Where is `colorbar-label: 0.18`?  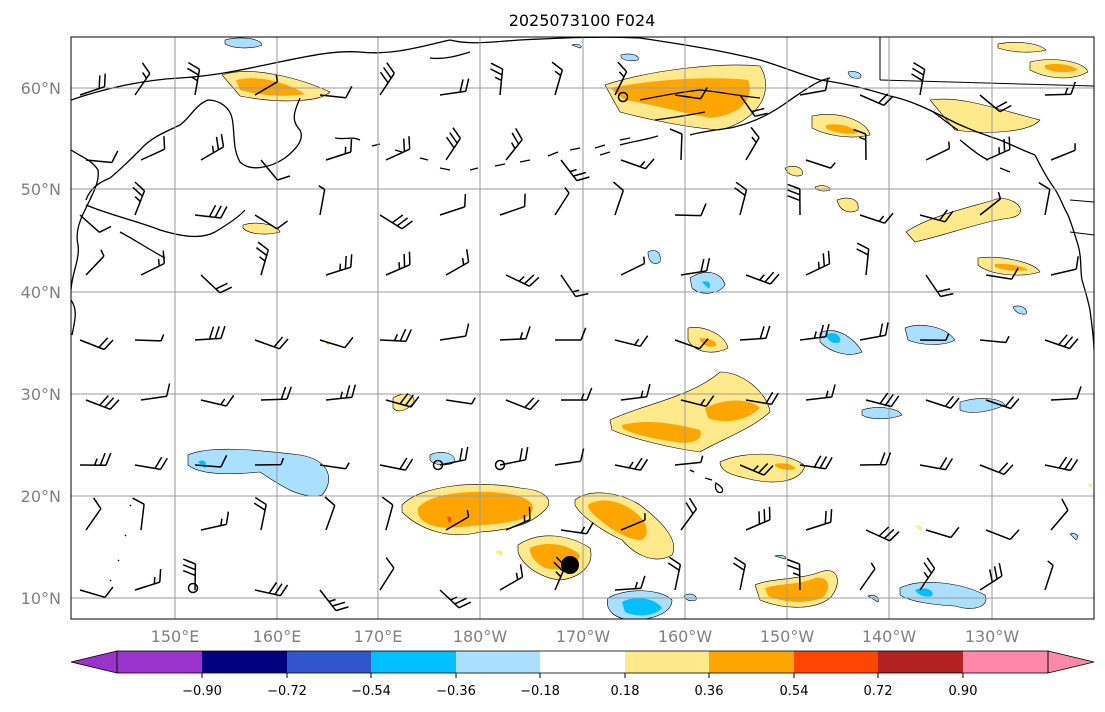 colorbar-label: 0.18 is located at coordinates (625, 691).